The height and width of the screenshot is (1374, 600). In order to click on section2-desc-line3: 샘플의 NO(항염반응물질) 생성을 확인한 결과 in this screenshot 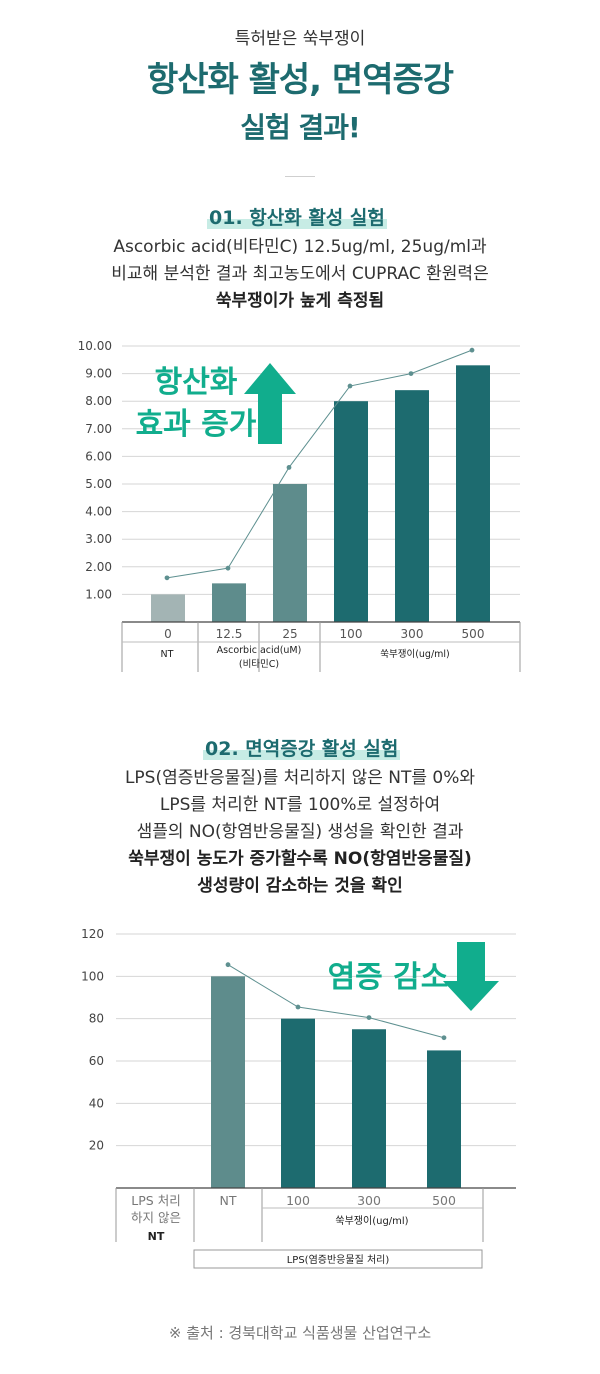, I will do `click(300, 832)`.